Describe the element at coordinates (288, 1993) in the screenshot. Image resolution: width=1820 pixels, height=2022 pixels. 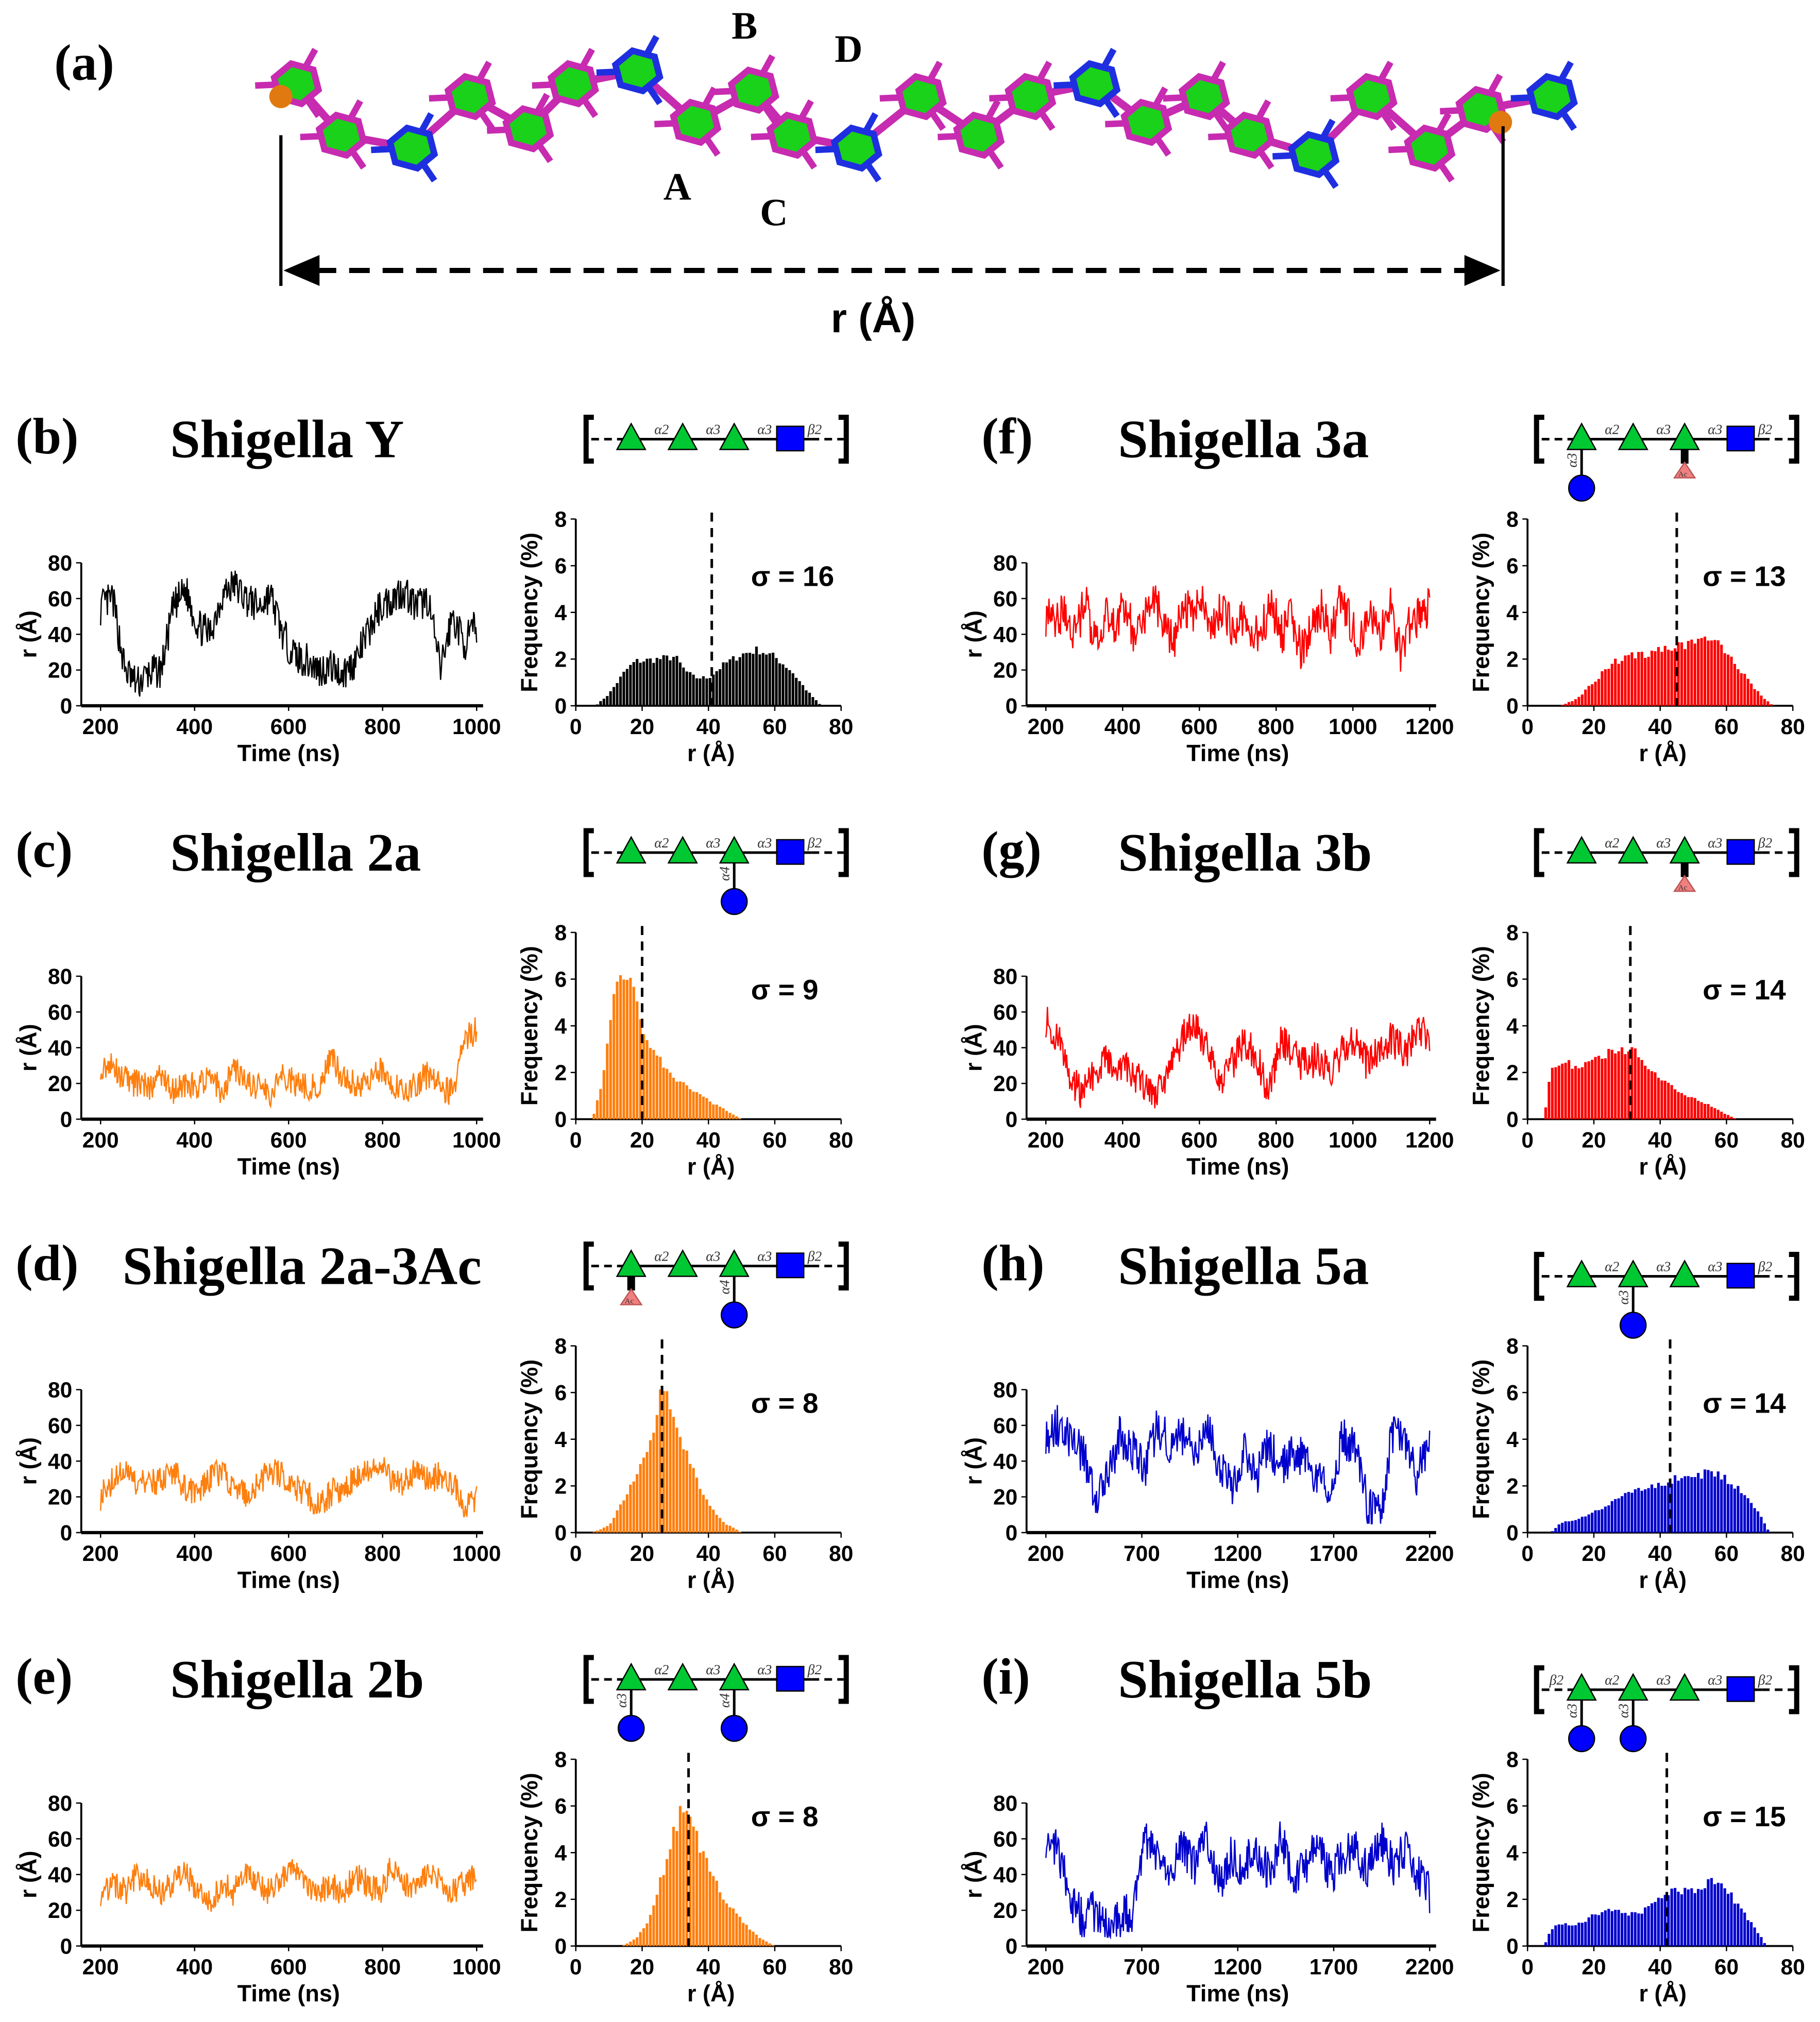
I see `x-axis-label: Time (ns)` at that location.